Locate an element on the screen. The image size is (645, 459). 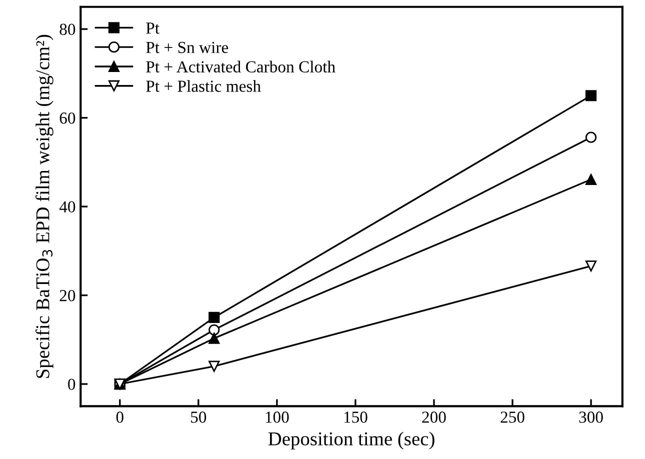
x-tick-label: 200 is located at coordinates (434, 417).